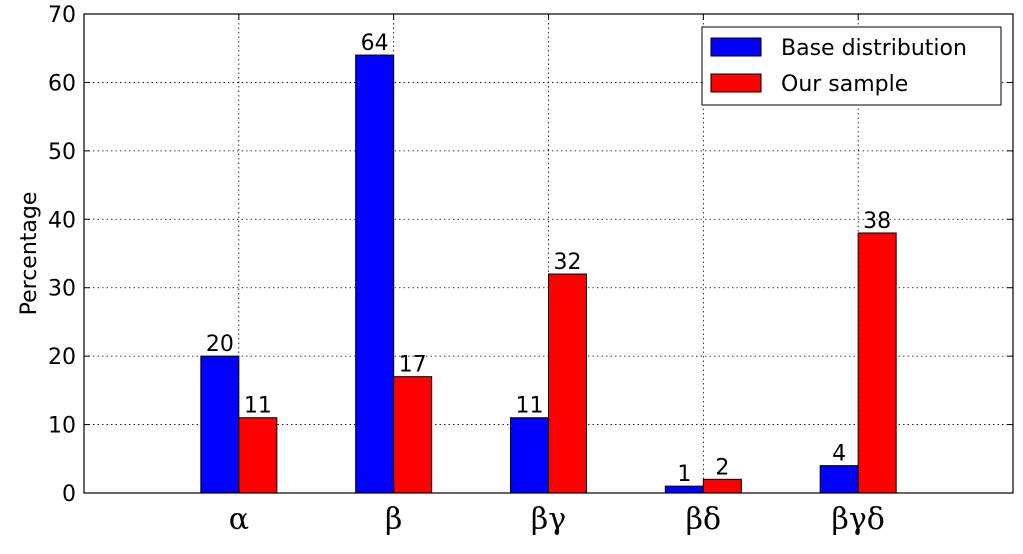 The width and height of the screenshot is (1023, 554). I want to click on y-tick-label: 40, so click(62, 220).